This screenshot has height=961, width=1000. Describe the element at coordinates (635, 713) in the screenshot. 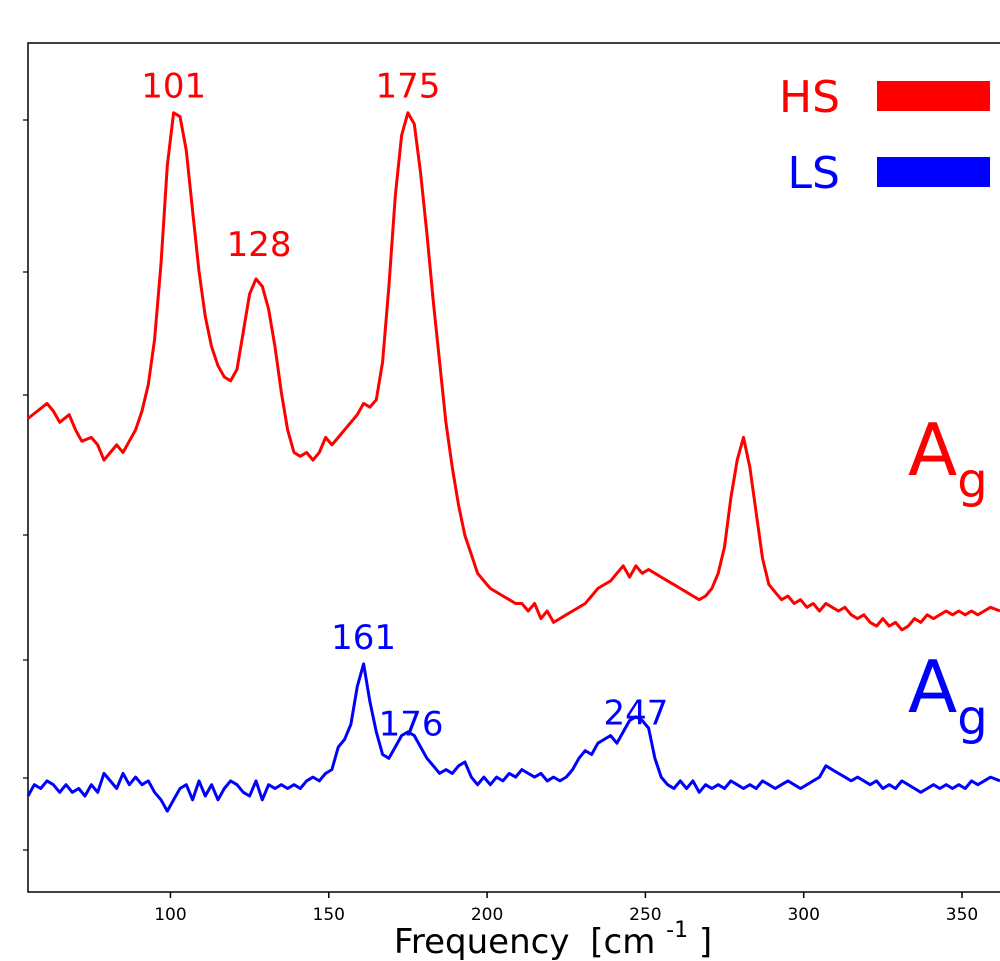

I see `peak-label-ls-247: 247` at that location.